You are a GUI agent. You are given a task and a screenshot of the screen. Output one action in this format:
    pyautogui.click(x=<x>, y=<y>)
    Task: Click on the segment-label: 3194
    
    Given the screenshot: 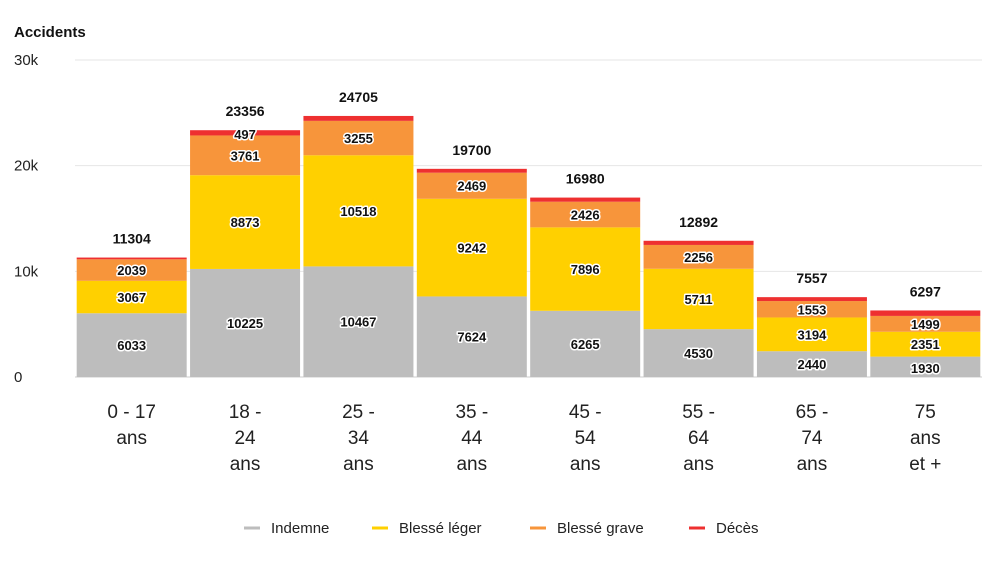 What is the action you would take?
    pyautogui.click(x=812, y=334)
    